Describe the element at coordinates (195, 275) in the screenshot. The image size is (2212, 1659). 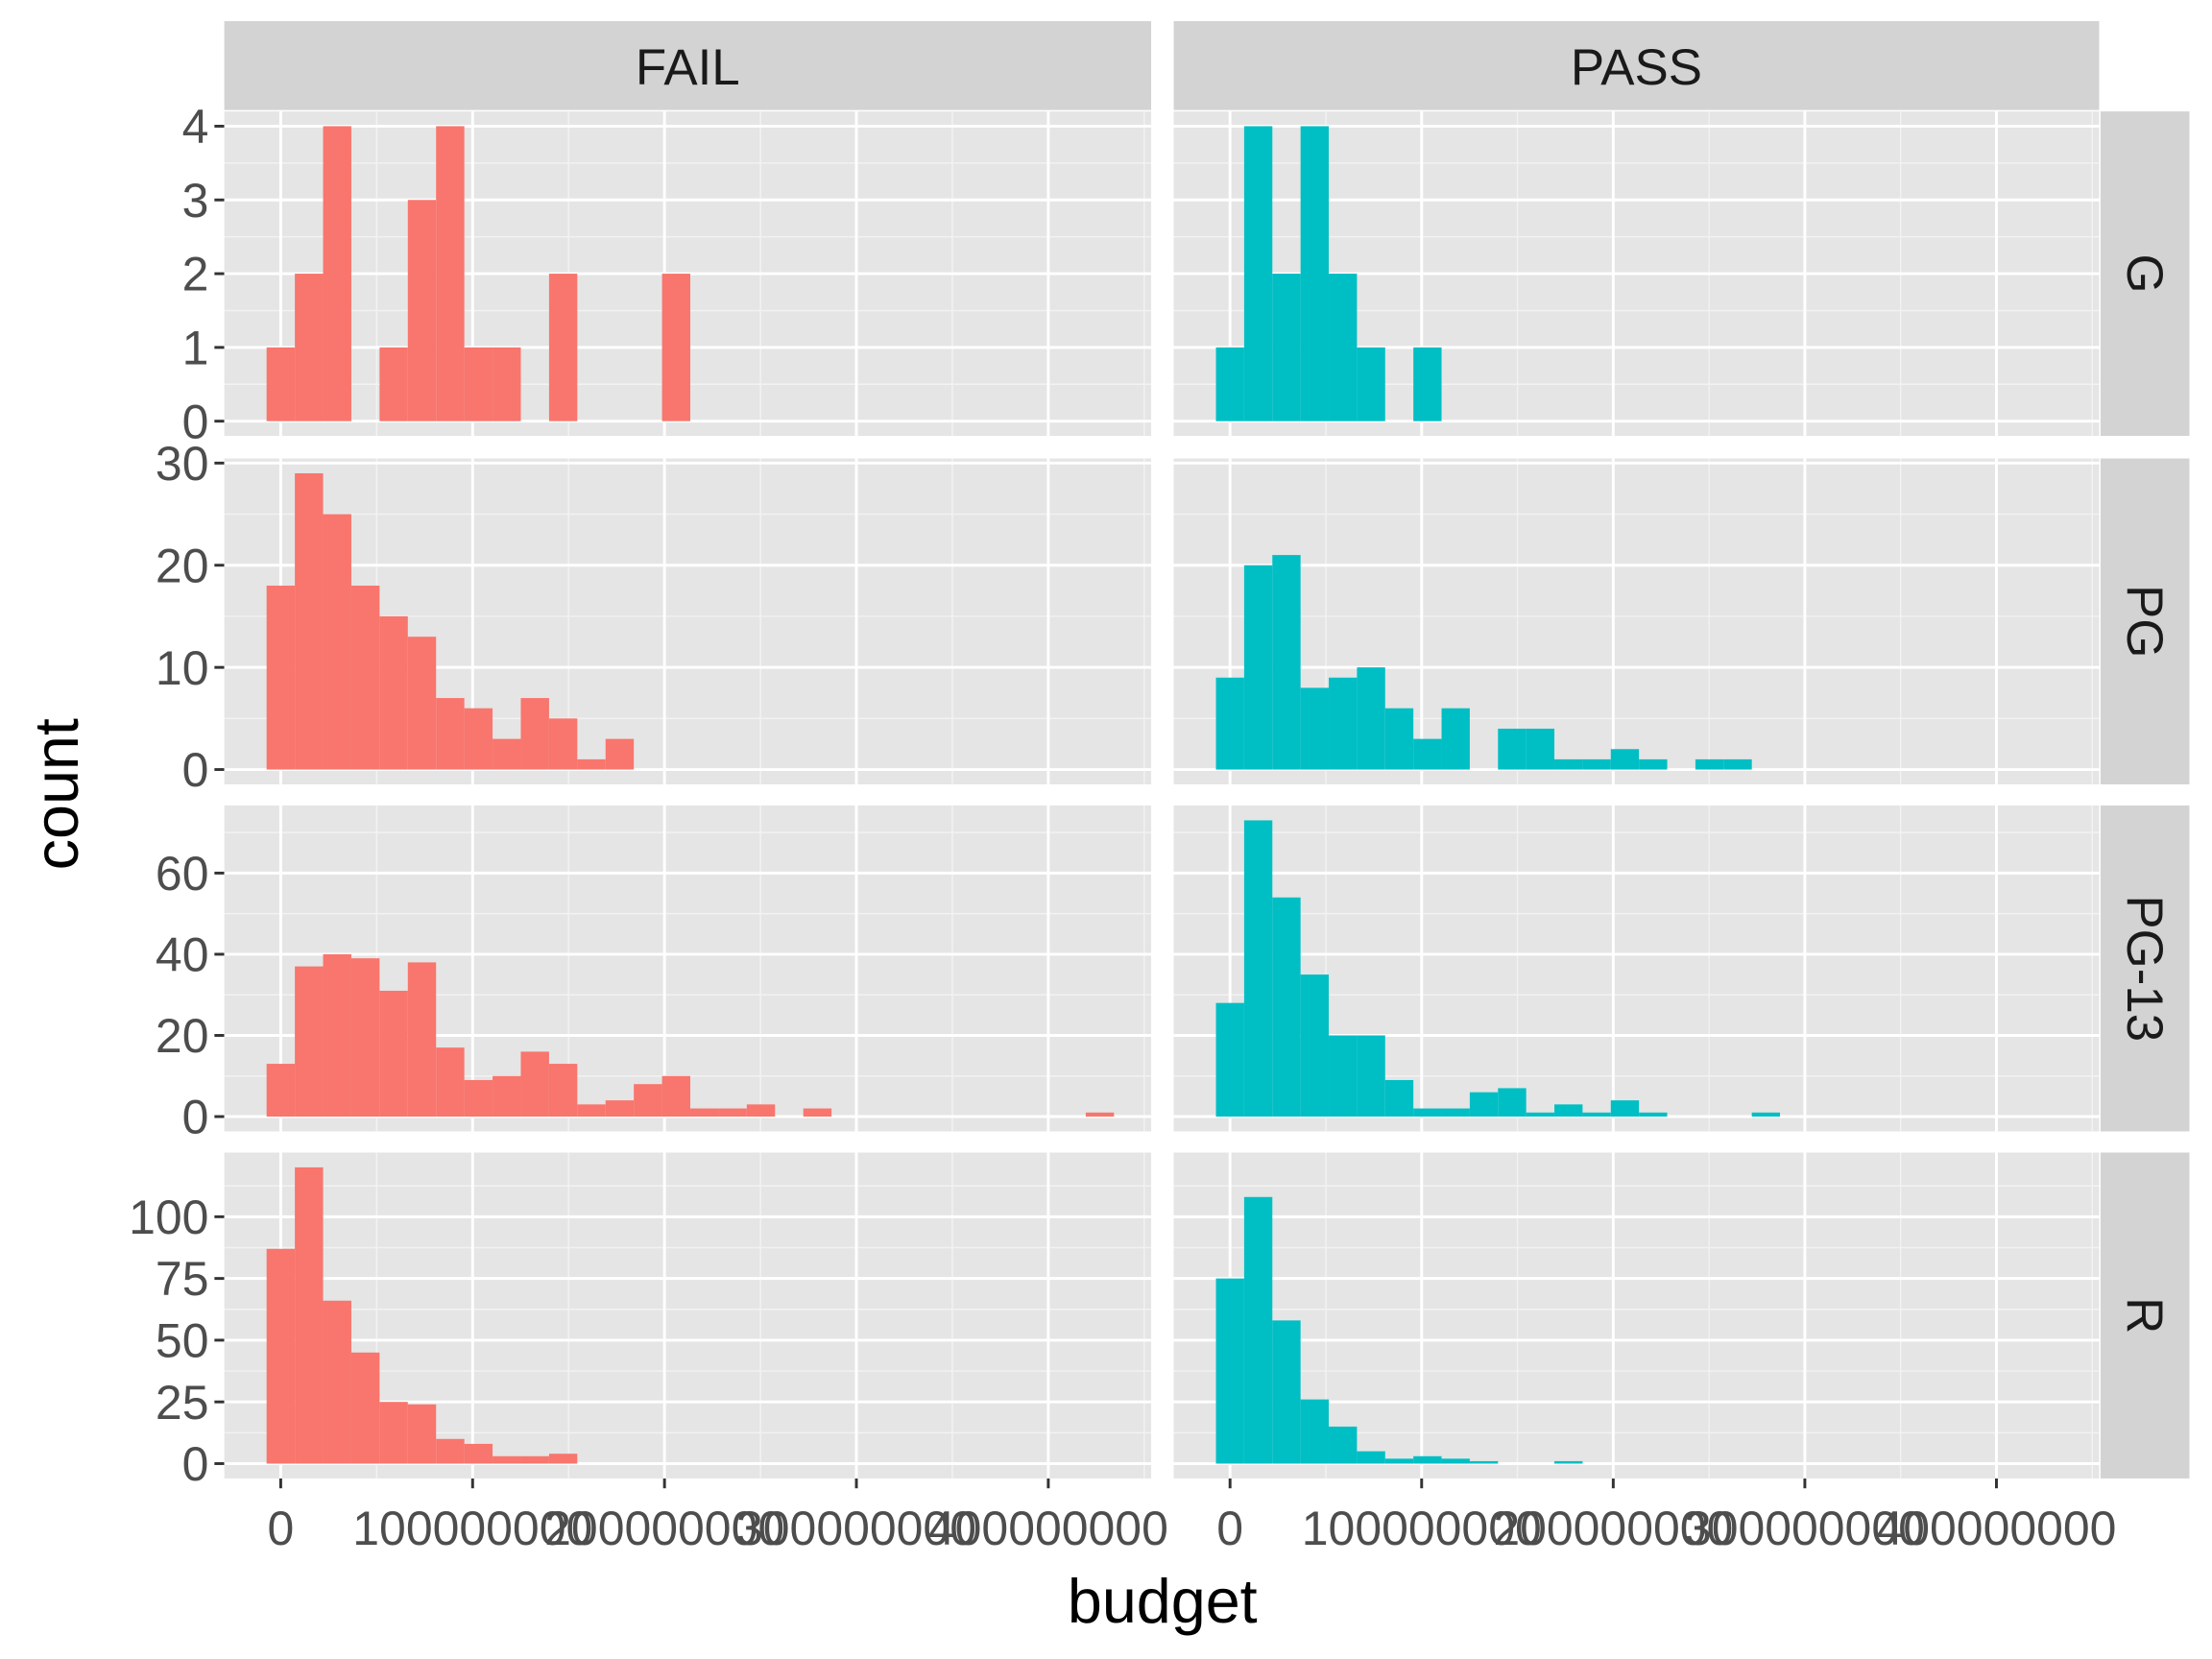
I see `y-tick-label: 2` at that location.